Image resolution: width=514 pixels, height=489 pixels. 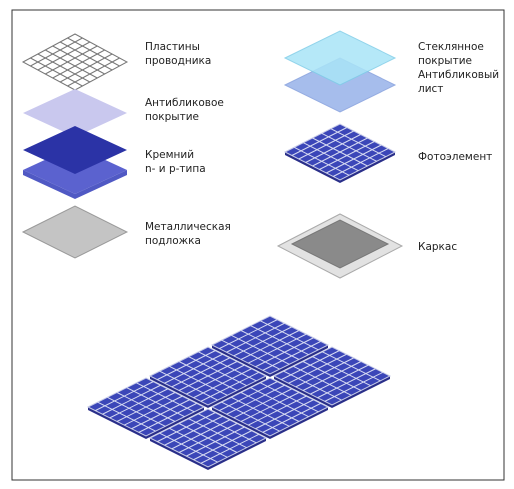 I want to click on conductor-grid, so click(x=75, y=62).